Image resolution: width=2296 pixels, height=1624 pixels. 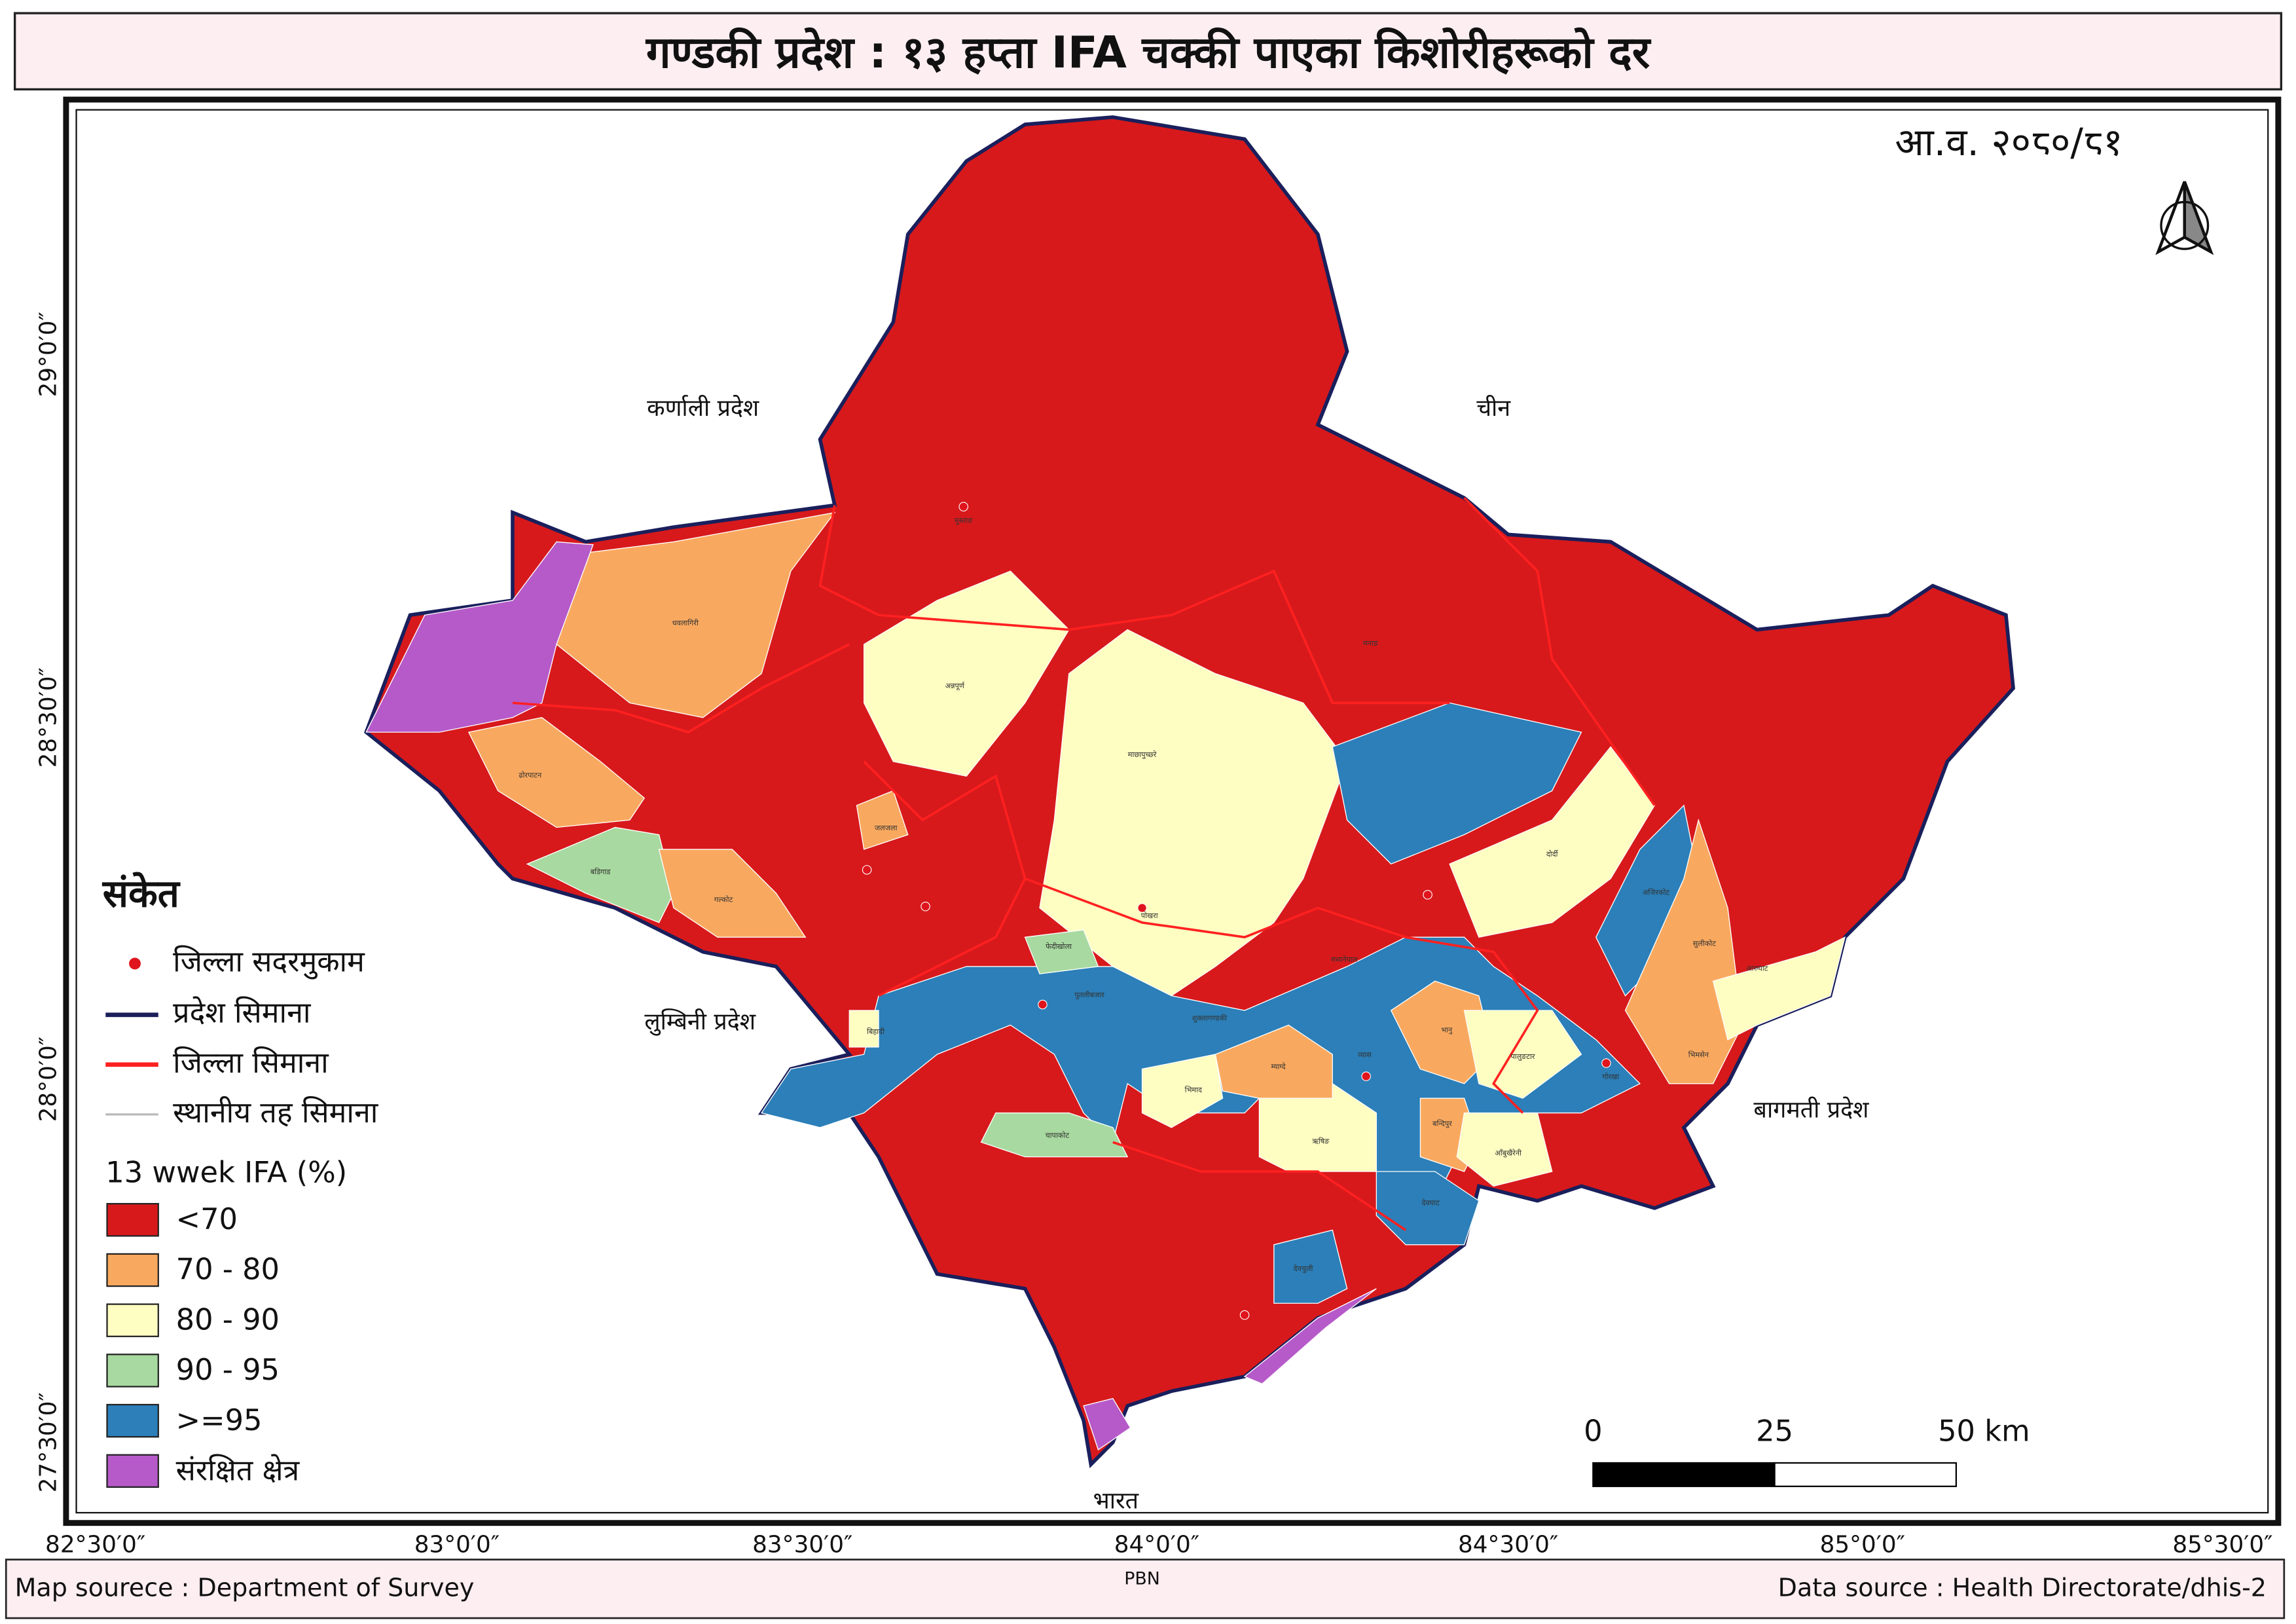 What do you see at coordinates (703, 408) in the screenshot?
I see `region-label: कर्णाली प्रदेश` at bounding box center [703, 408].